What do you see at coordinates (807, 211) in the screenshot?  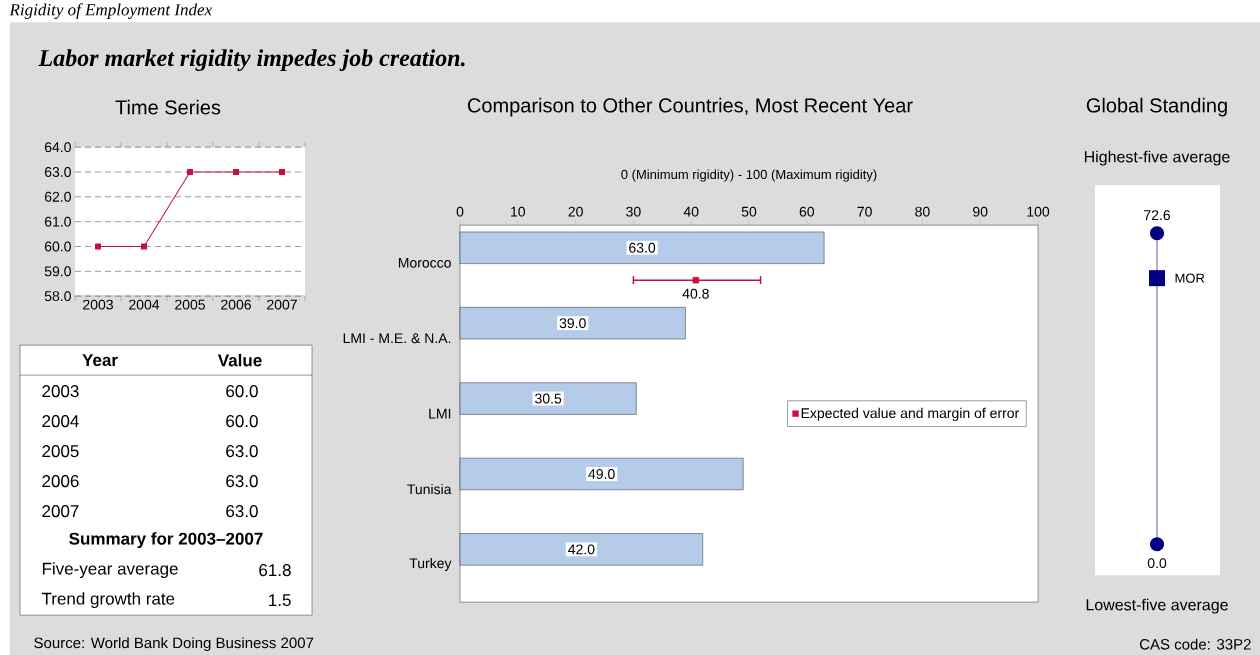 I see `x-tick-label: 60` at bounding box center [807, 211].